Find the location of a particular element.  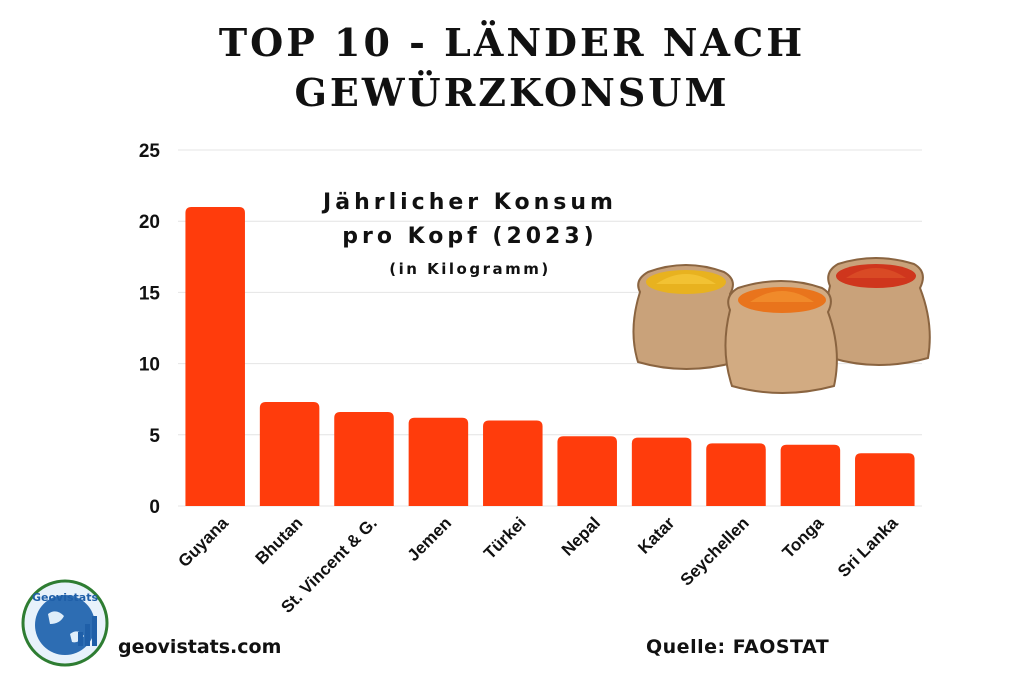

bar-bhutan is located at coordinates (289, 454).